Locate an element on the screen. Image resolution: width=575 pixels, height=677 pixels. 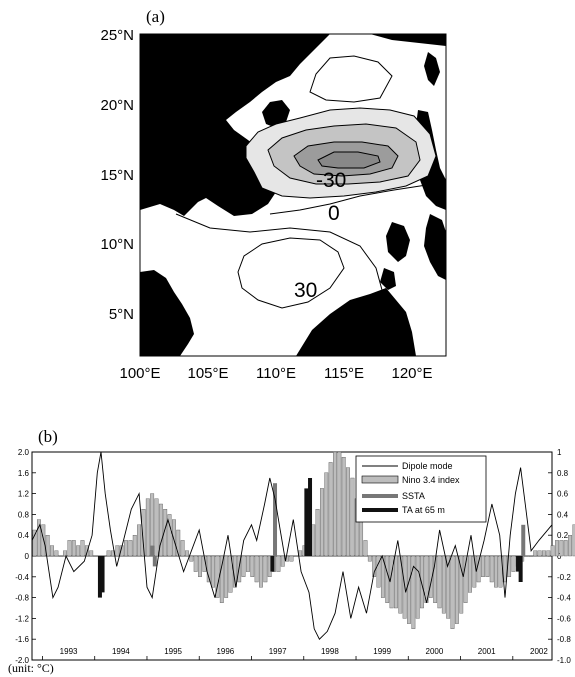
x-tick-label: 1993 is located at coordinates (69, 651).